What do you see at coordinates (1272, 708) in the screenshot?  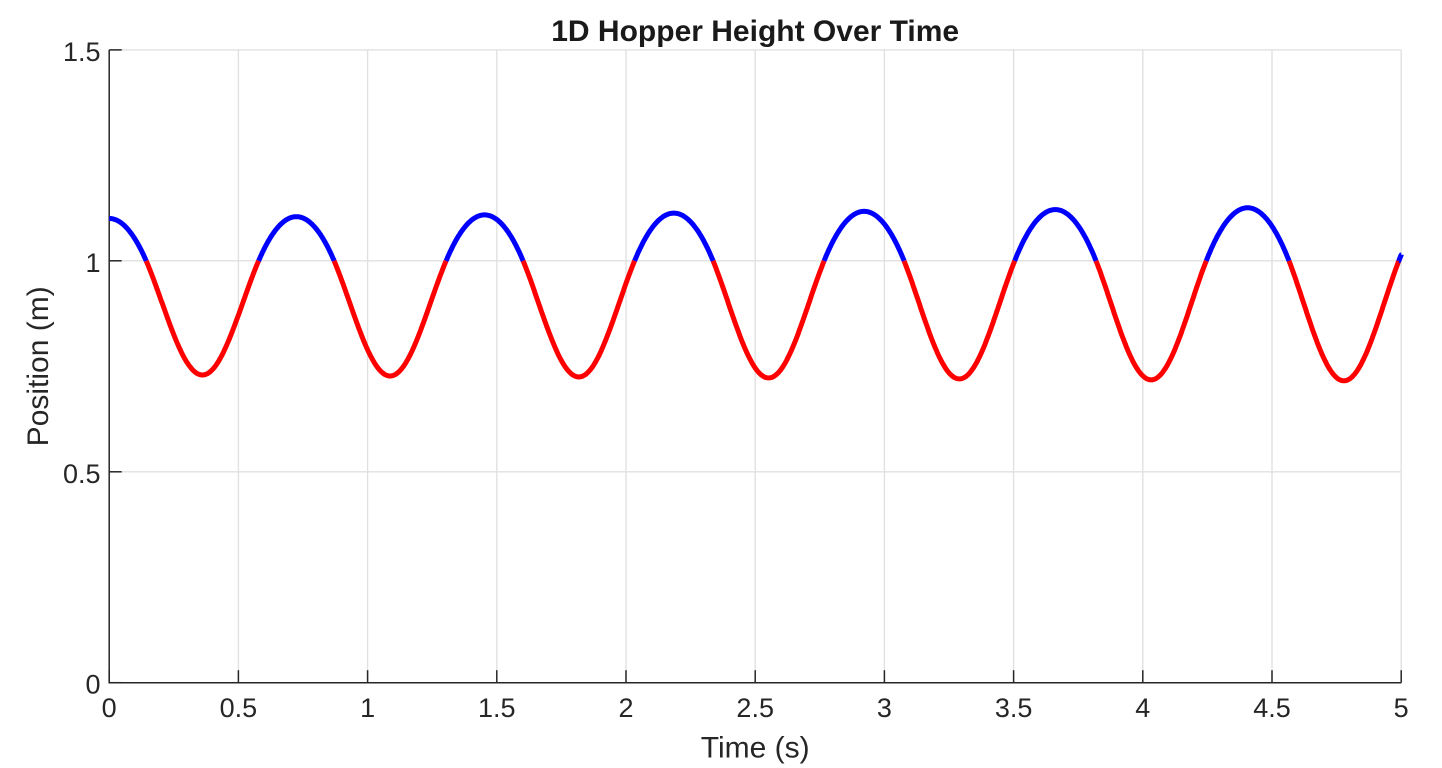 I see `svg-text: 4.5` at bounding box center [1272, 708].